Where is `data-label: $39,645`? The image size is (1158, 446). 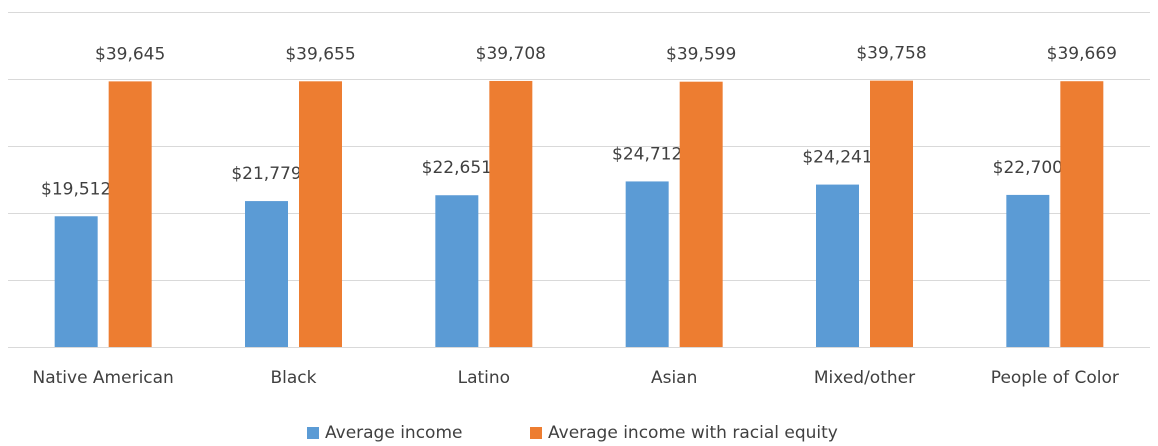 data-label: $39,645 is located at coordinates (130, 54).